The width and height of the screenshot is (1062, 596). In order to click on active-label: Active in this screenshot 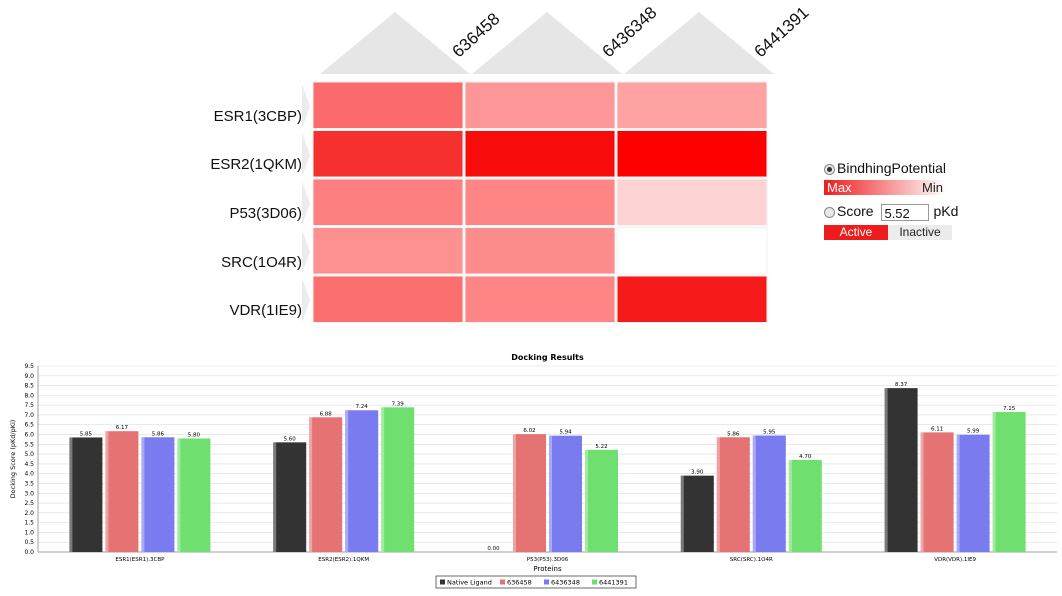, I will do `click(856, 232)`.